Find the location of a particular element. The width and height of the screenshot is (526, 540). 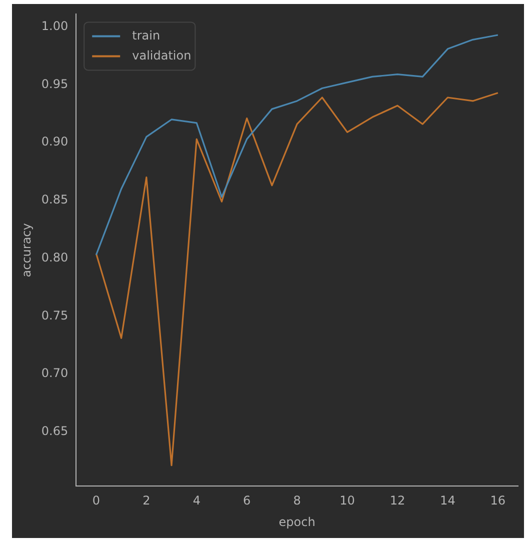

y-tick-label: 0.85 is located at coordinates (54, 199).